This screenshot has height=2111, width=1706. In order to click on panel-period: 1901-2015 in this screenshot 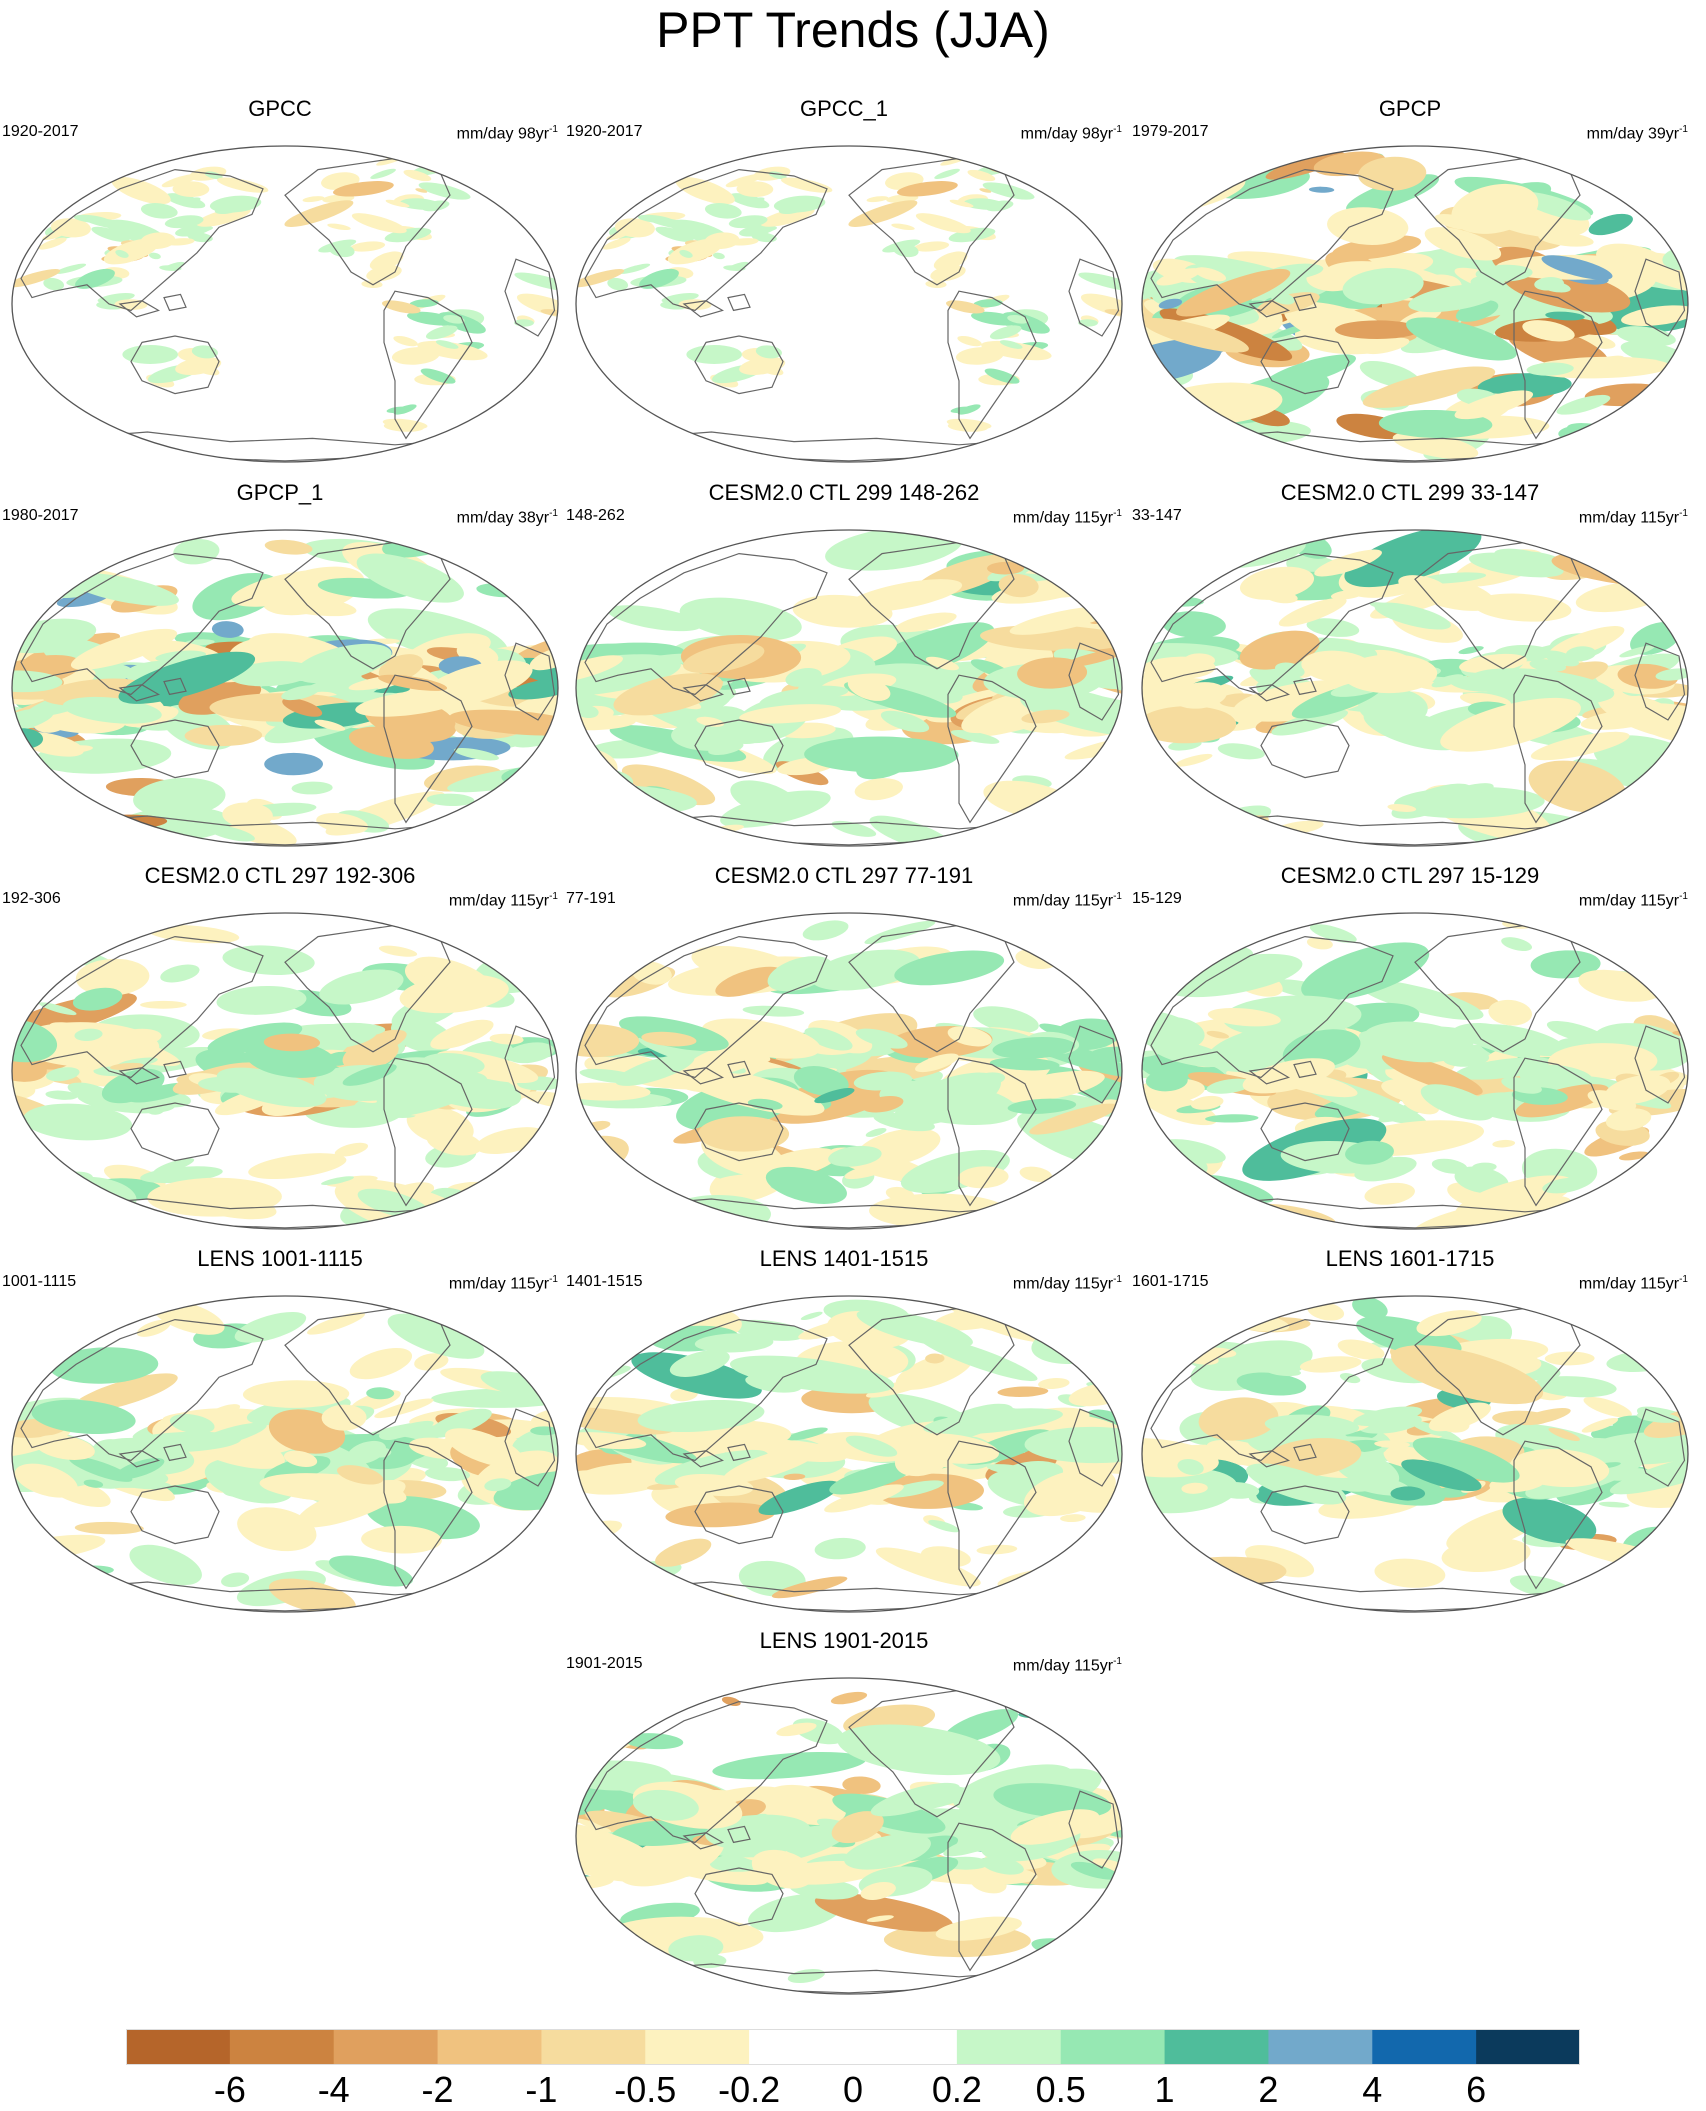, I will do `click(604, 1663)`.